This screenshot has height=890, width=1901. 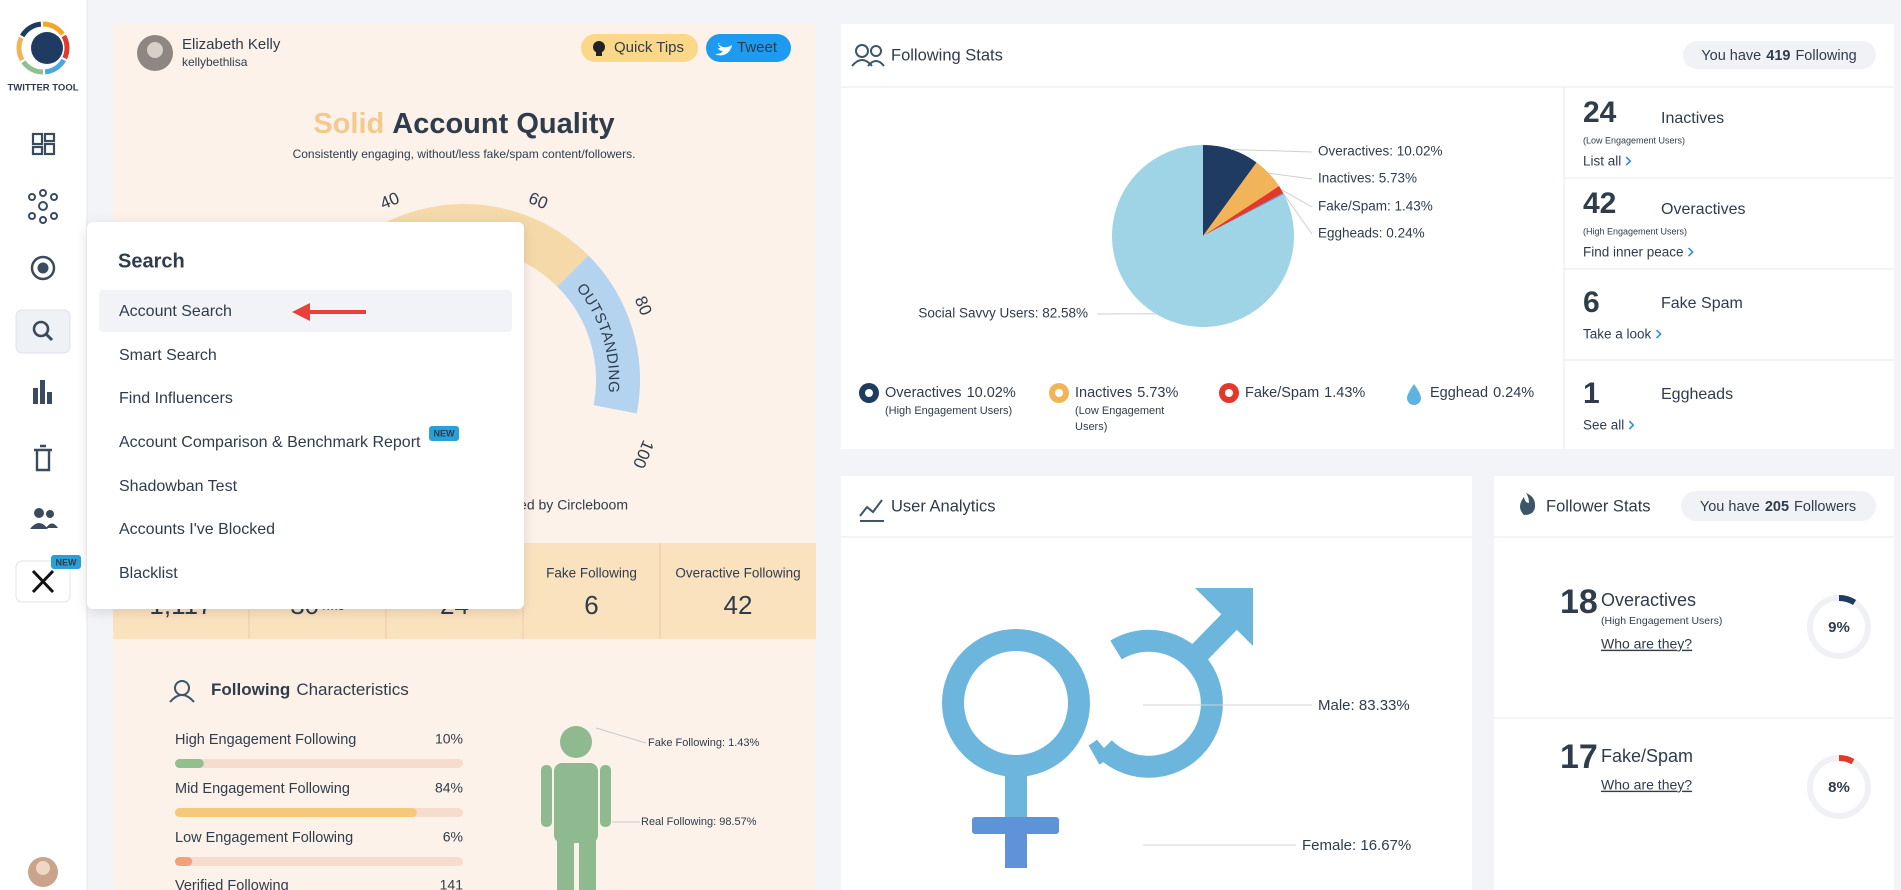 I want to click on female-cross-stem, so click(x=1016, y=851).